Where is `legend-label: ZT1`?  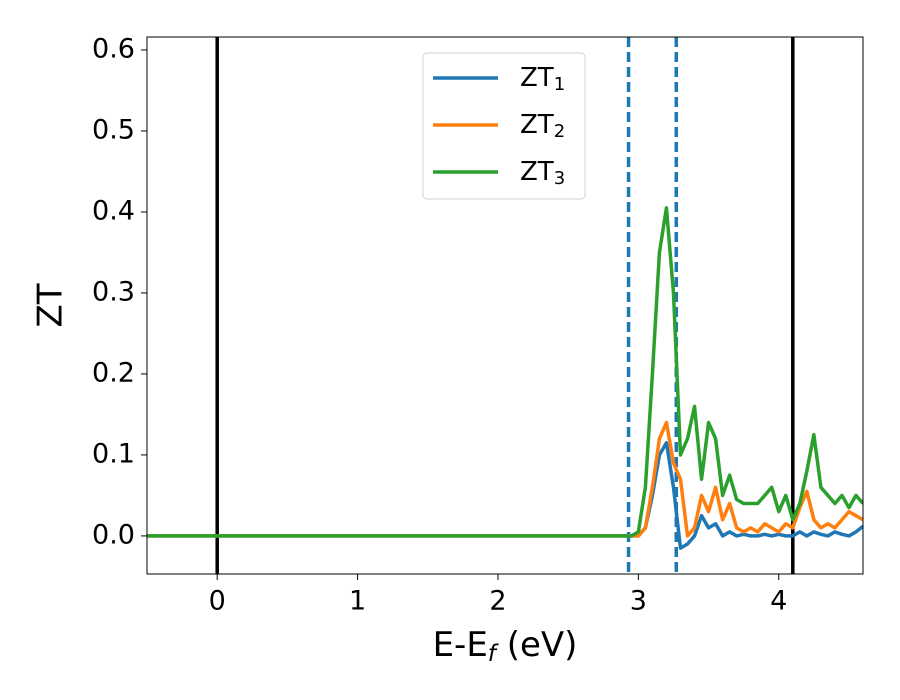
legend-label: ZT1 is located at coordinates (542, 79).